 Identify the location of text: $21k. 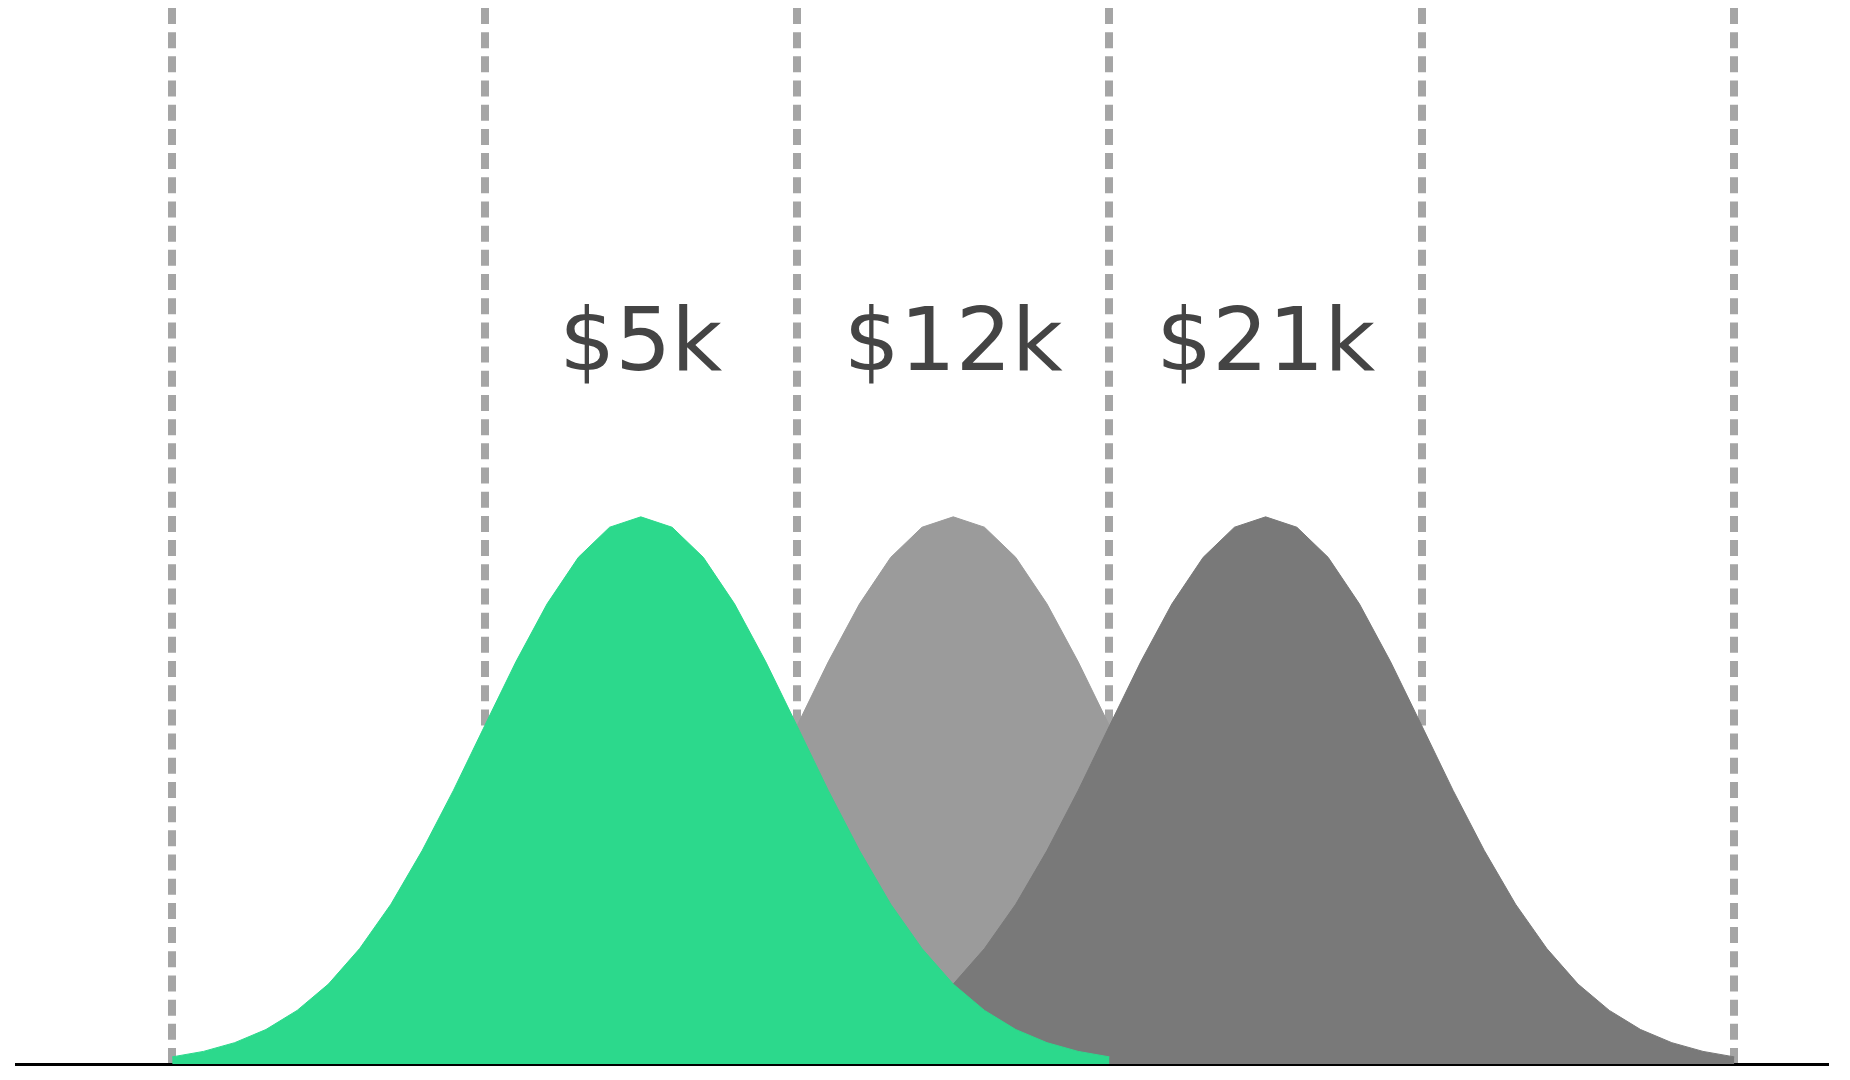
(1266, 339).